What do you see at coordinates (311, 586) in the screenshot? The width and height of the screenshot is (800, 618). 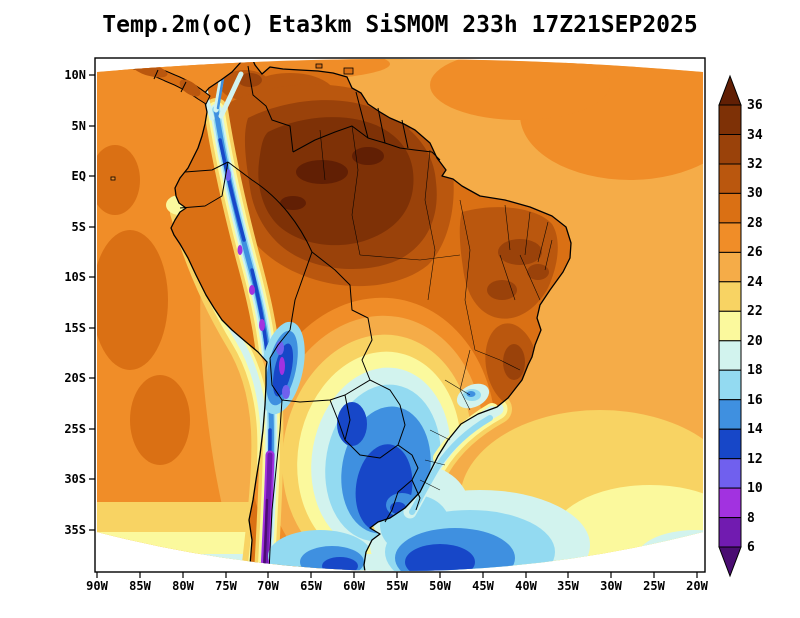 I see `x-tick-label: 65W` at bounding box center [311, 586].